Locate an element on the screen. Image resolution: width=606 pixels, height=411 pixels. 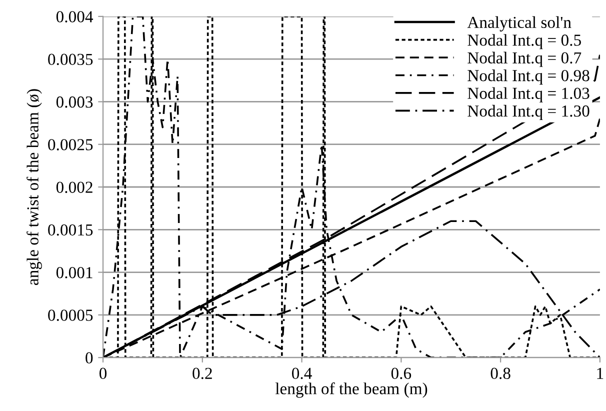
x-tick-label: 0.2 is located at coordinates (202, 374).